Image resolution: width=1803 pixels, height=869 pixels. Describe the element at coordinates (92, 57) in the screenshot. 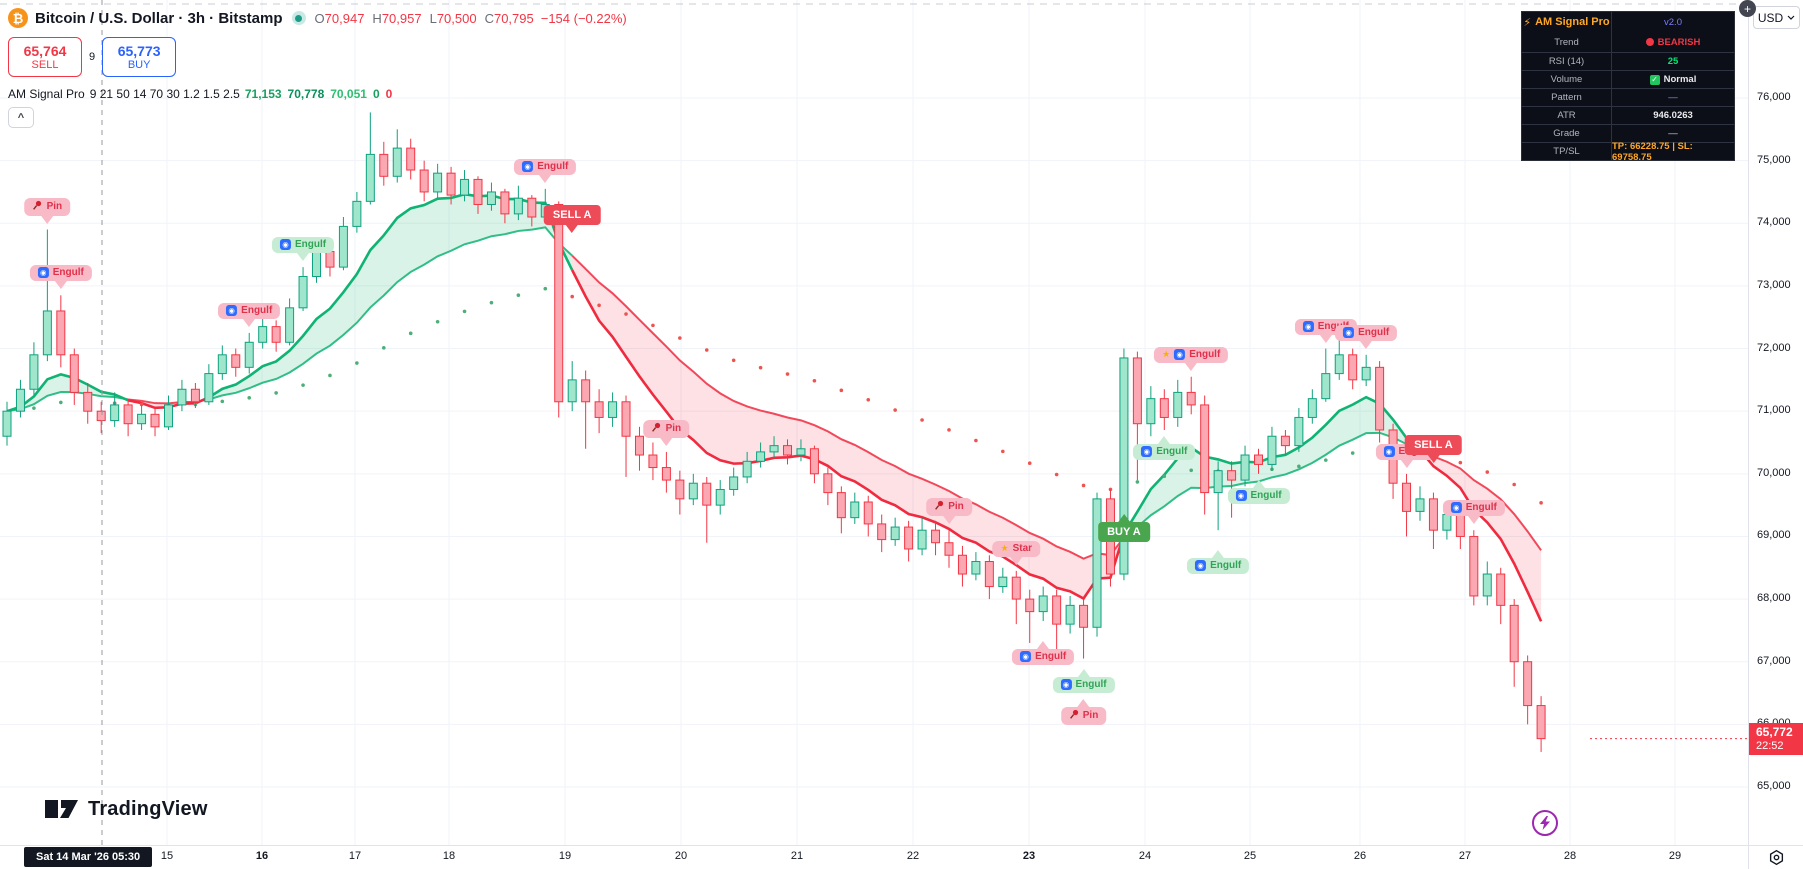

I see `spread-value: 9` at that location.